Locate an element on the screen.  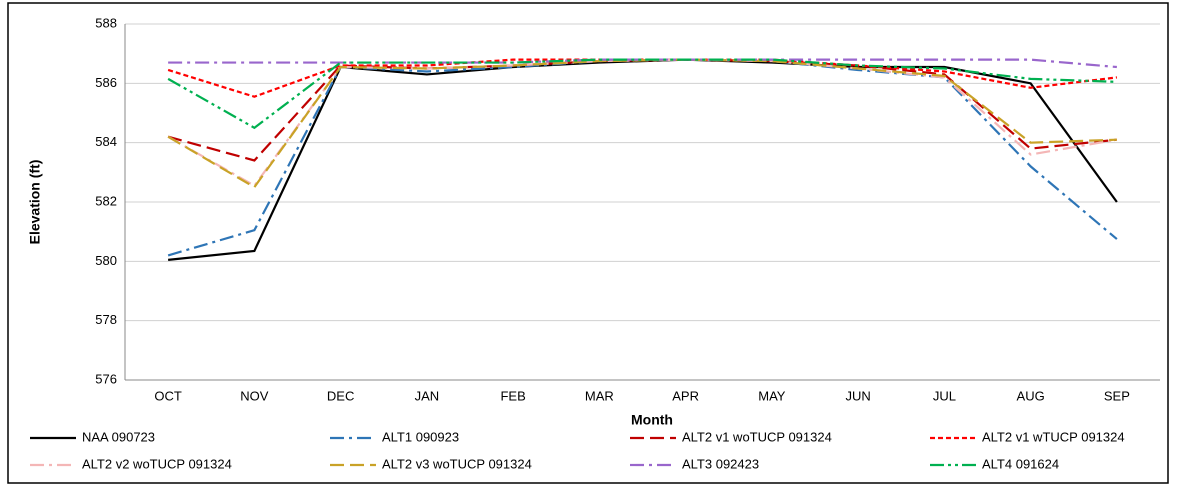
x-tick-label: MAY is located at coordinates (772, 395).